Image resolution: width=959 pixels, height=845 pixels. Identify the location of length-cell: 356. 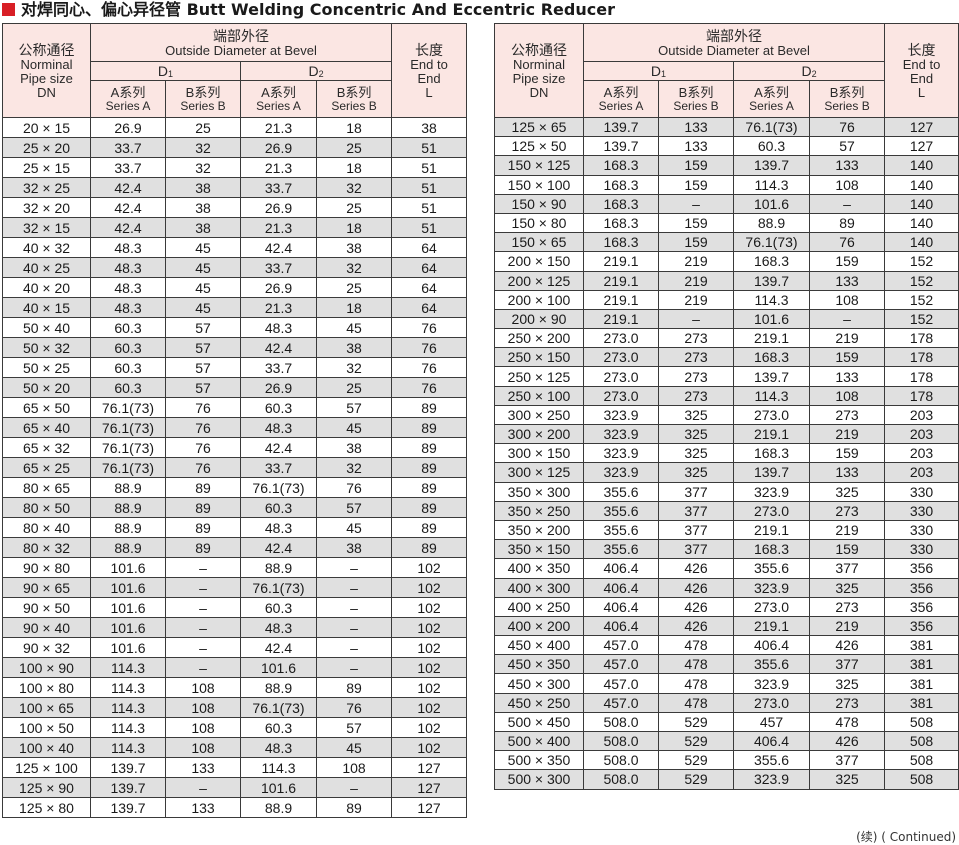
(921, 587).